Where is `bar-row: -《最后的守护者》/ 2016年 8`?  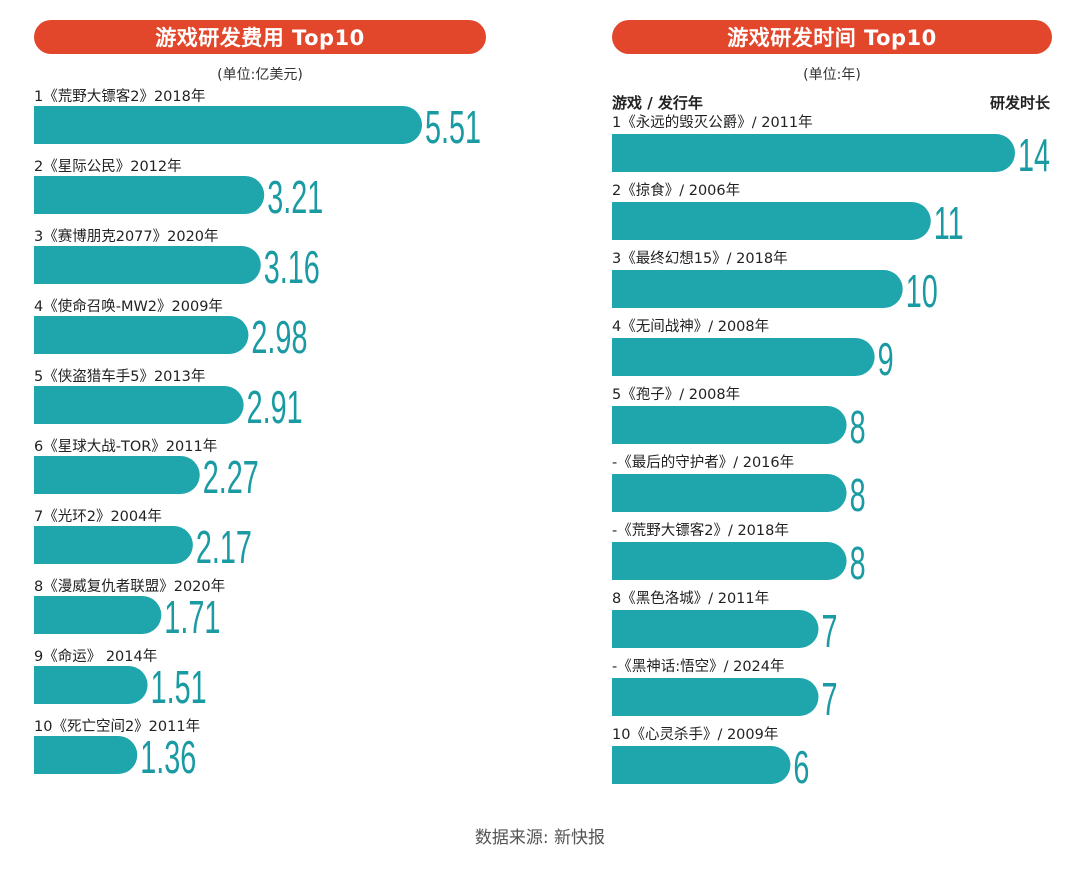
bar-row: -《最后的守护者》/ 2016年 8 is located at coordinates (739, 488).